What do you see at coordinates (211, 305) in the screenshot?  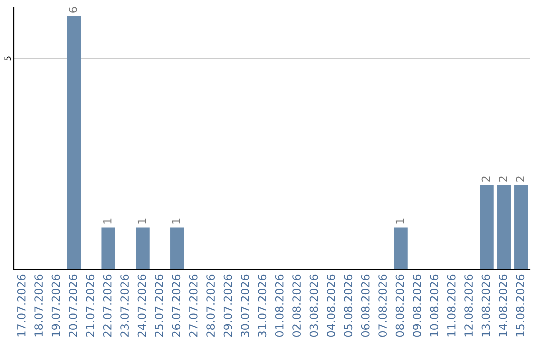 I see `x-tick-label: 28.07.2026` at bounding box center [211, 305].